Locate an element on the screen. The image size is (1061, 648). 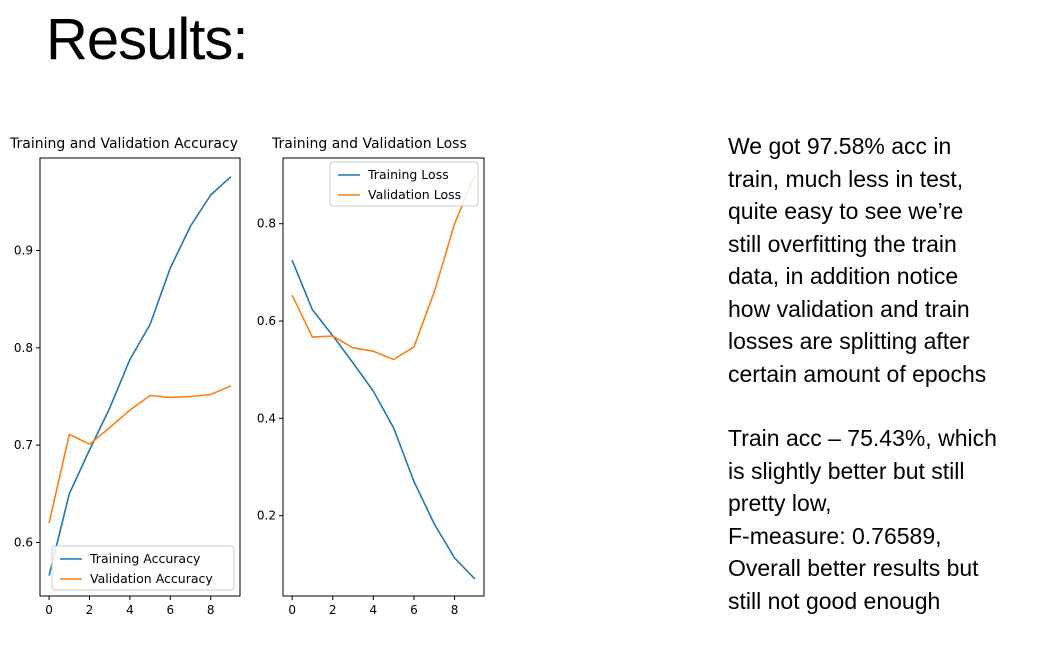
y-tick-label: 0.7 is located at coordinates (23, 445).